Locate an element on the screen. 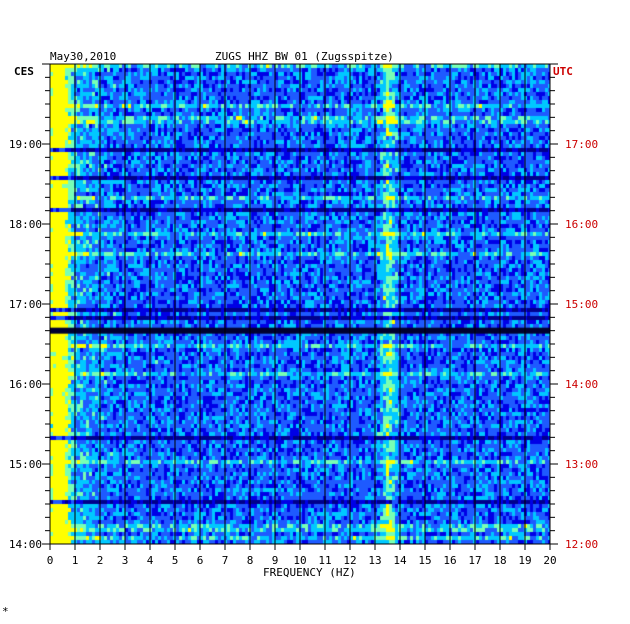  x-tick-label: 20 is located at coordinates (549, 560).